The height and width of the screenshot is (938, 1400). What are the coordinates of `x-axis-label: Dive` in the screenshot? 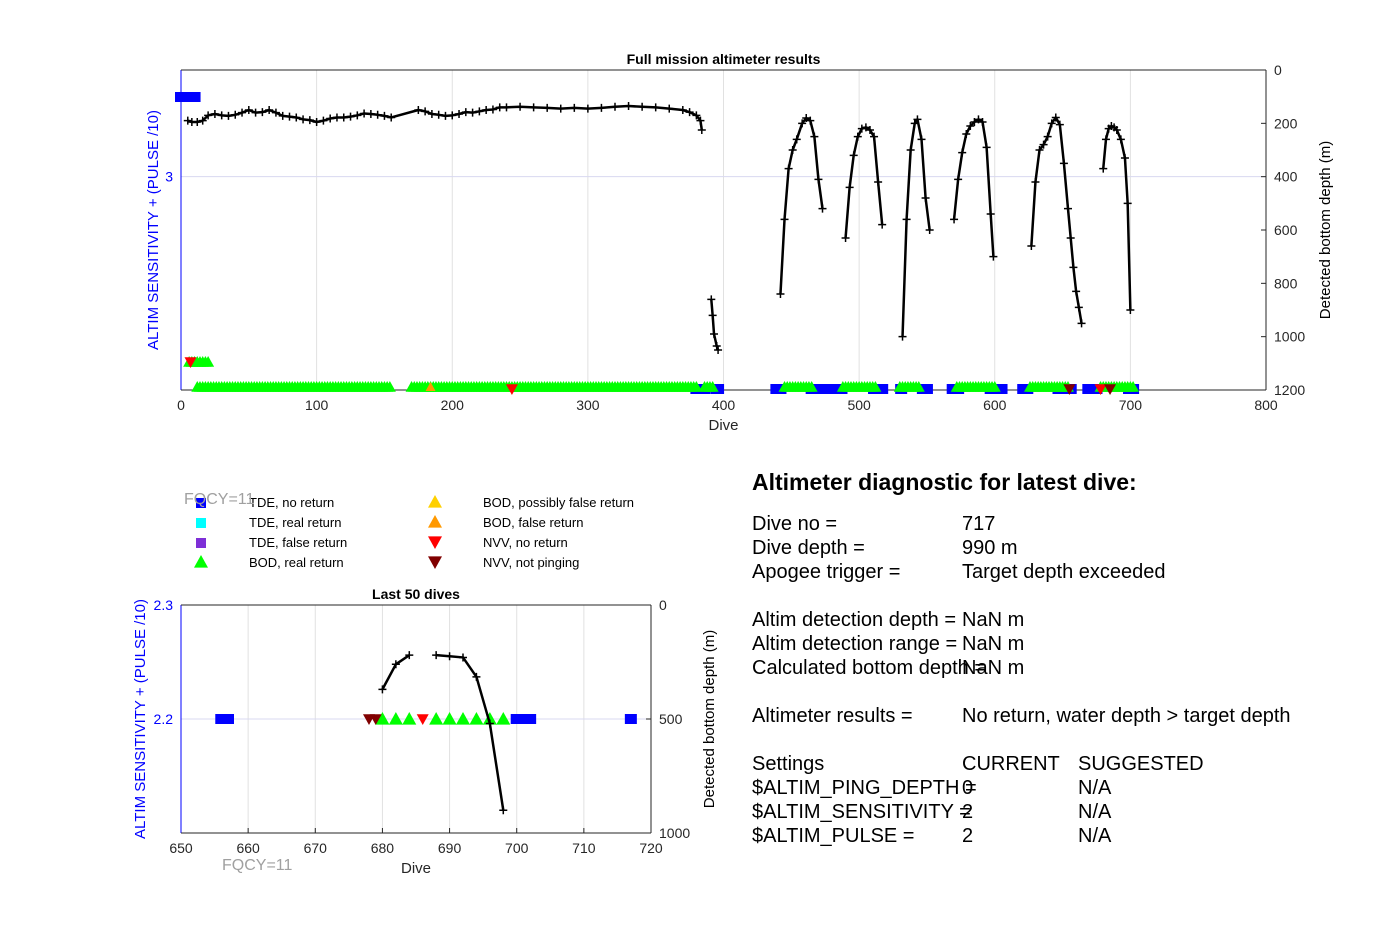 It's located at (723, 425).